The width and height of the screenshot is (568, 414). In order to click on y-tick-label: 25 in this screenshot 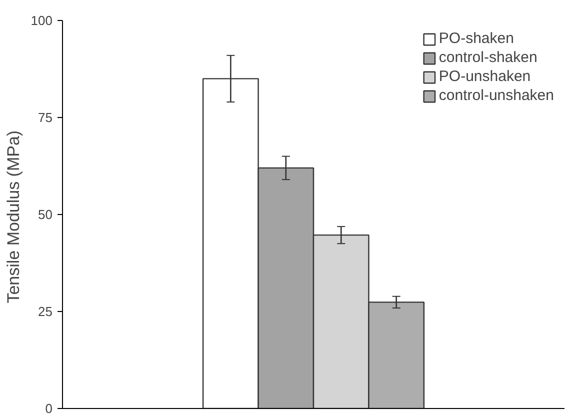, I will do `click(45, 311)`.